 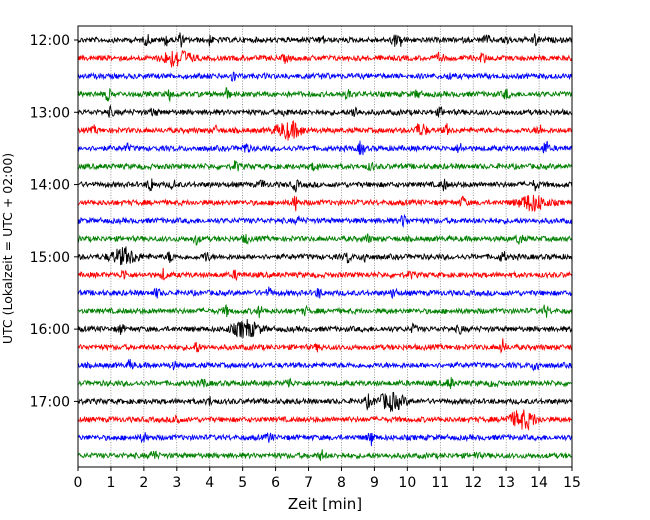 I want to click on x-tick-label: 1, so click(x=110, y=483).